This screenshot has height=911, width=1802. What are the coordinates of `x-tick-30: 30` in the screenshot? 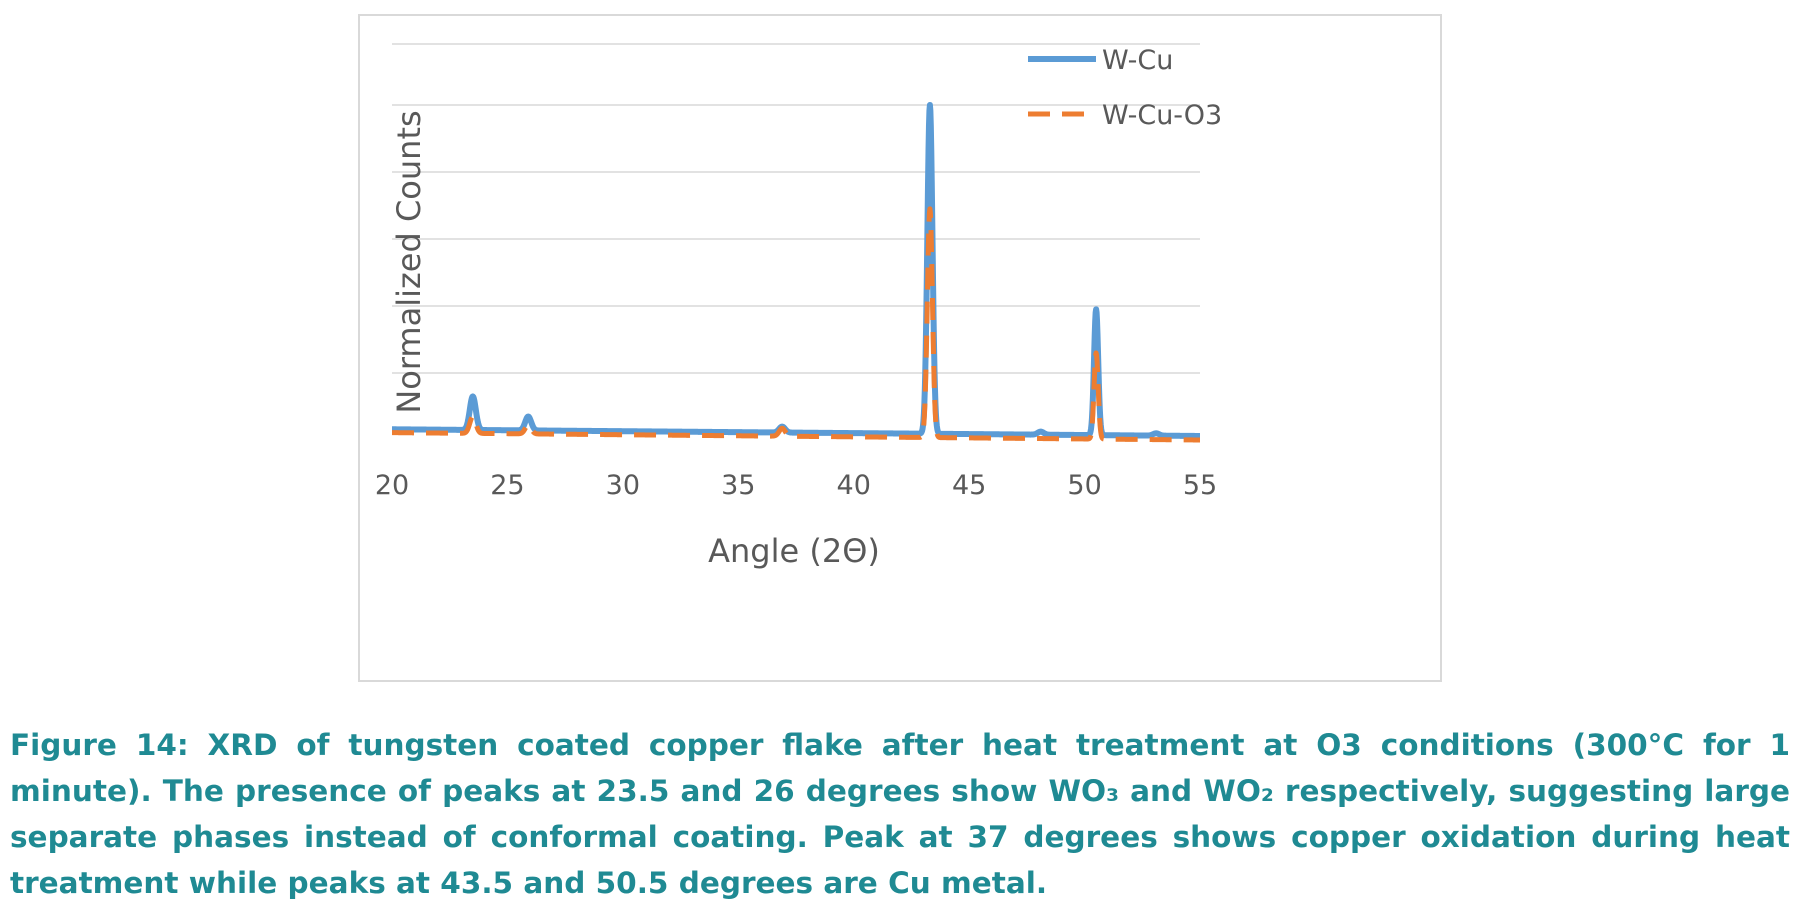 It's located at (623, 485).